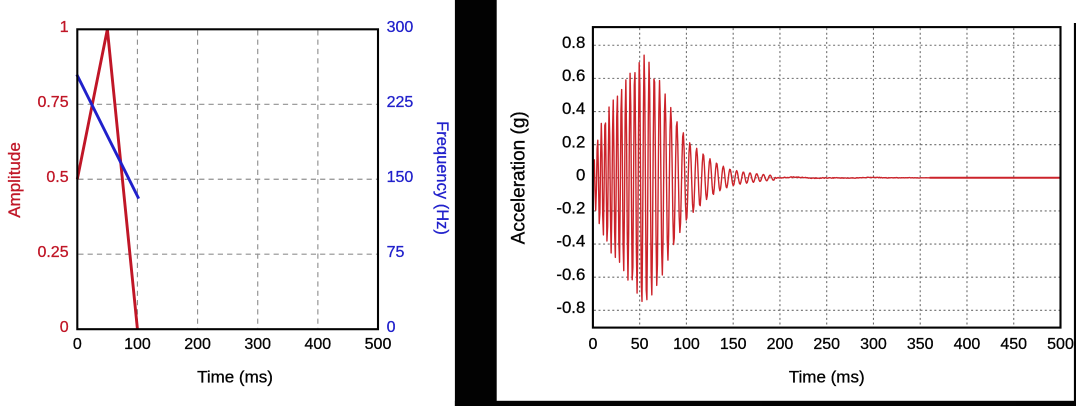 The width and height of the screenshot is (1076, 406). I want to click on svg-text: Frequency (Hz), so click(442, 178).